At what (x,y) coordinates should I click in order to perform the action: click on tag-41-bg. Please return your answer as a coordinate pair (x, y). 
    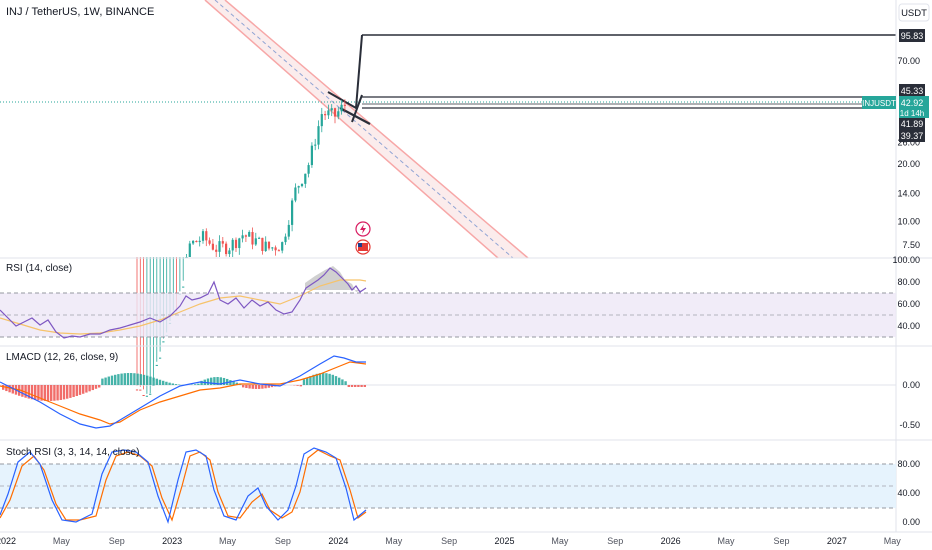
    Looking at the image, I should click on (912, 124).